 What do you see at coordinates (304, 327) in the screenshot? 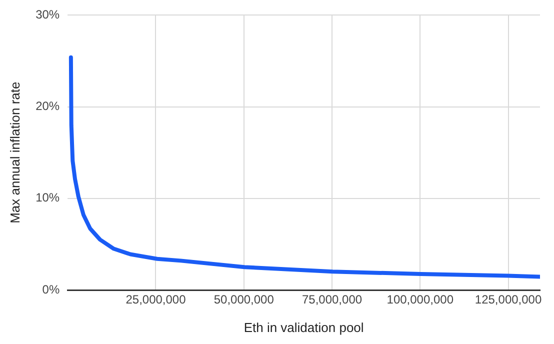
I see `x-axis-title: Eth in validation pool` at bounding box center [304, 327].